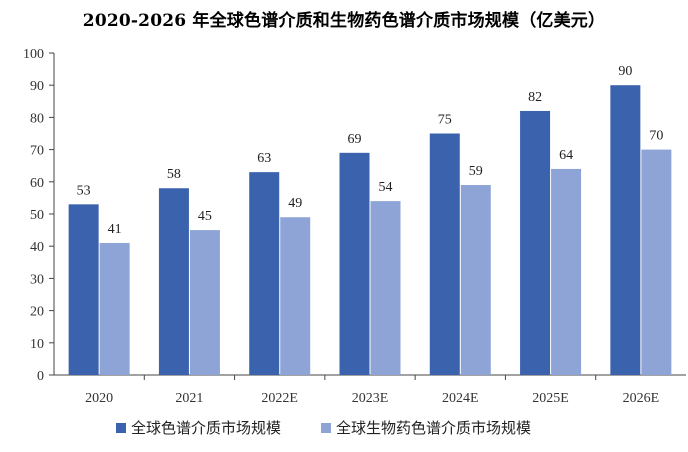  What do you see at coordinates (37, 215) in the screenshot?
I see `y-tick-label: 50` at bounding box center [37, 215].